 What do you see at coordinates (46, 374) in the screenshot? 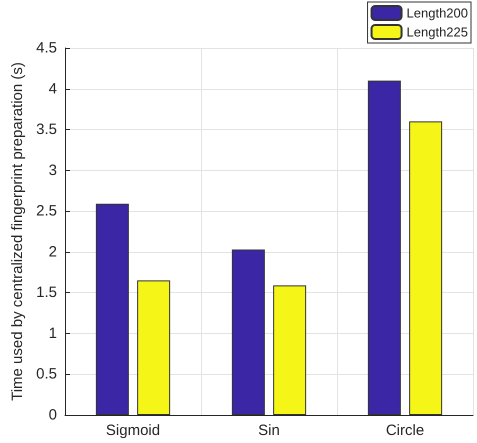
I see `y-tick-label: 0.5` at bounding box center [46, 374].